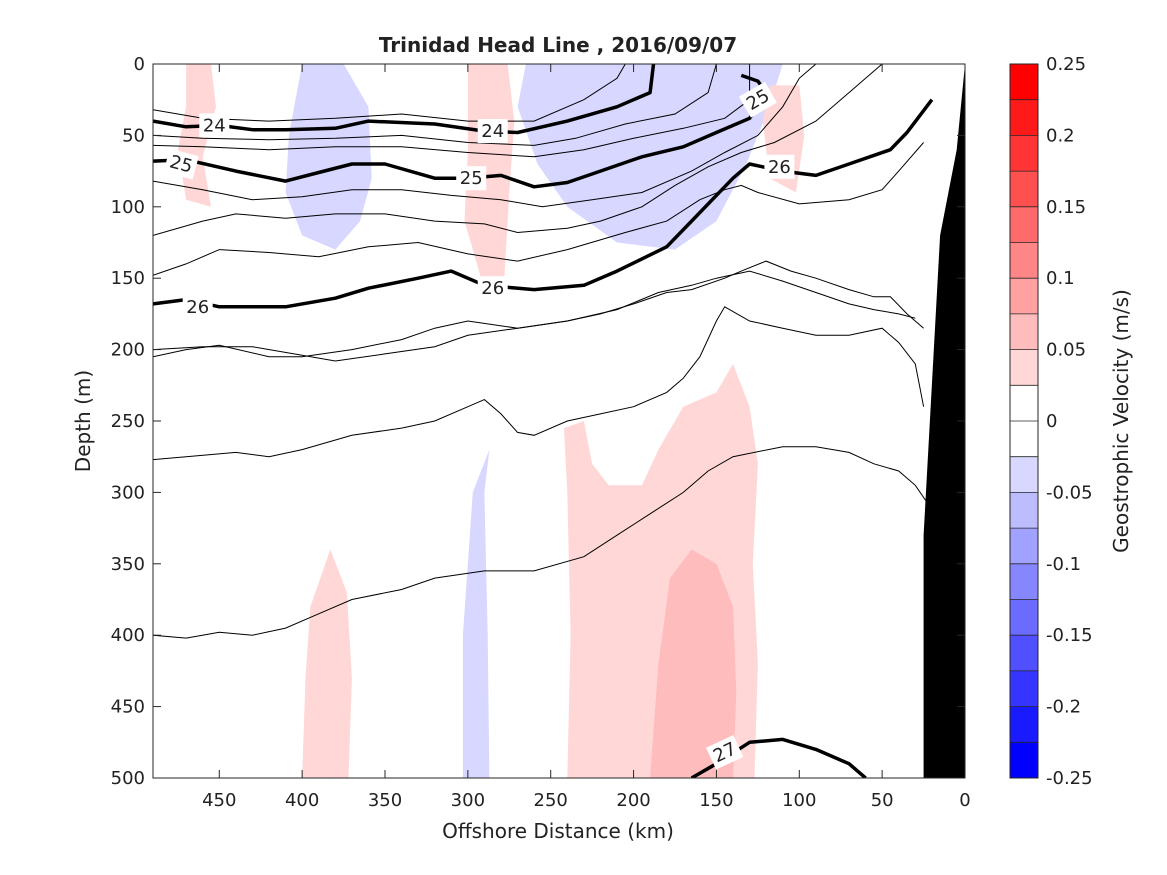 The width and height of the screenshot is (1167, 875). I want to click on y-tick-label: 150, so click(128, 278).